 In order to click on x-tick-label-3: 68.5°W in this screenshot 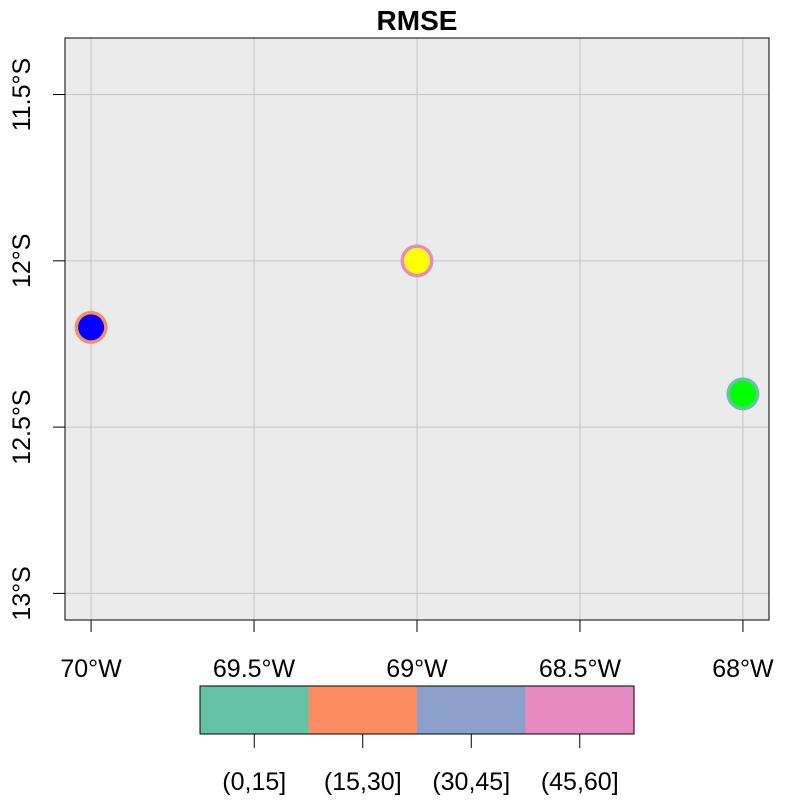, I will do `click(580, 669)`.